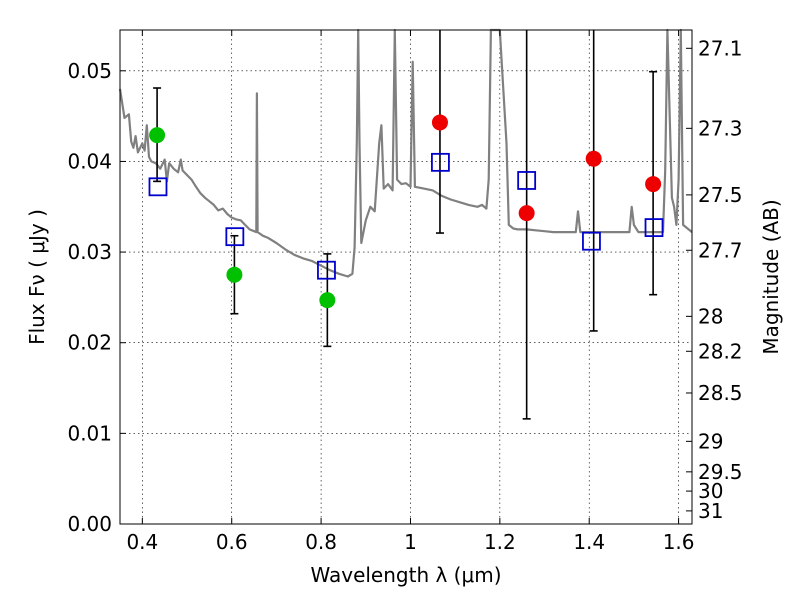  Describe the element at coordinates (89, 524) in the screenshot. I see `y-tick-label: 0.00` at that location.